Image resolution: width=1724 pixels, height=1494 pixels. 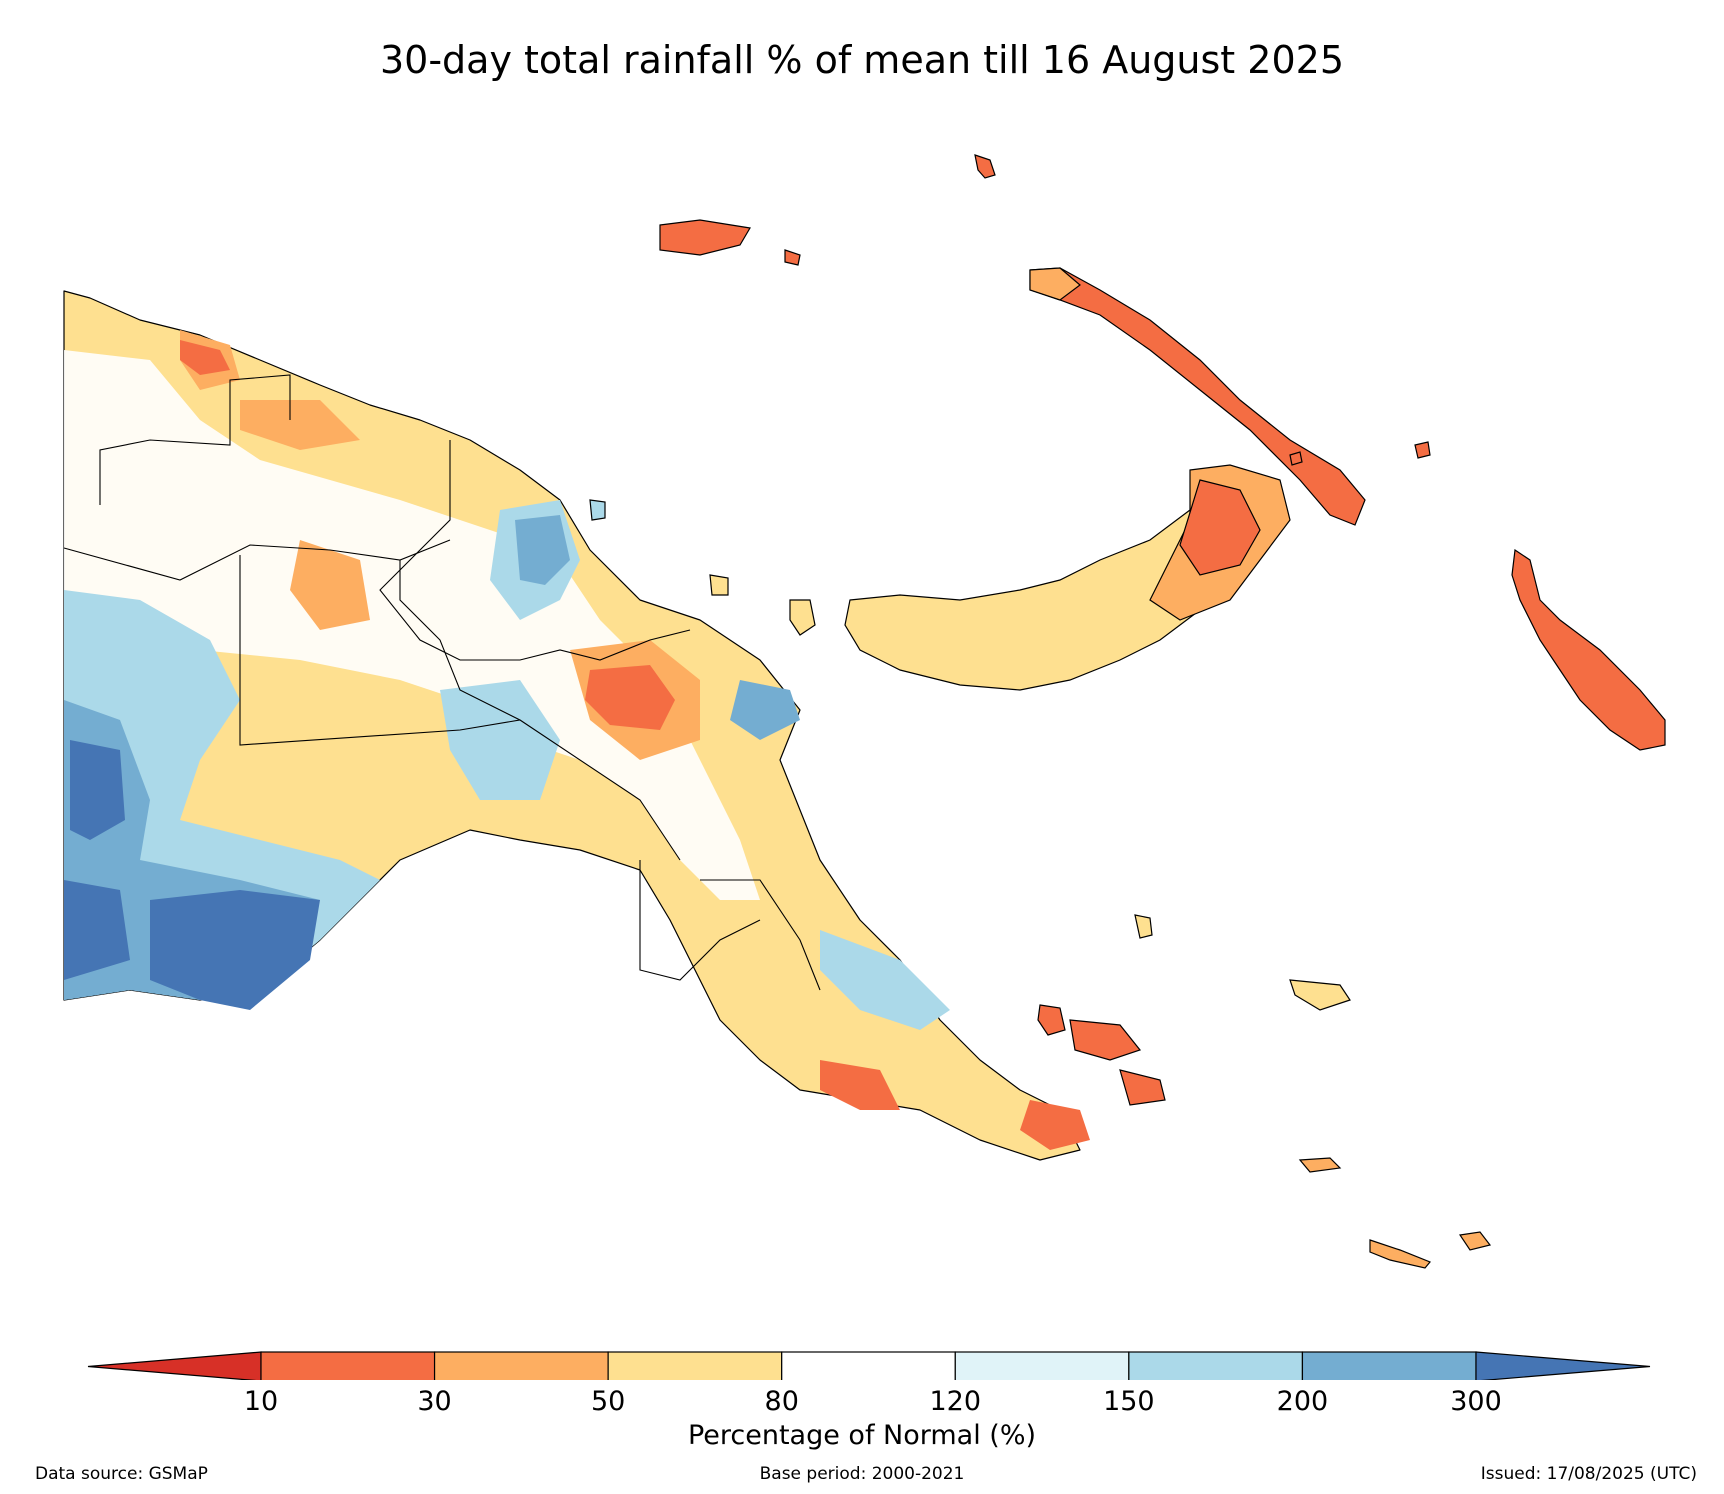 I want to click on wet-highlands, so click(x=500, y=740).